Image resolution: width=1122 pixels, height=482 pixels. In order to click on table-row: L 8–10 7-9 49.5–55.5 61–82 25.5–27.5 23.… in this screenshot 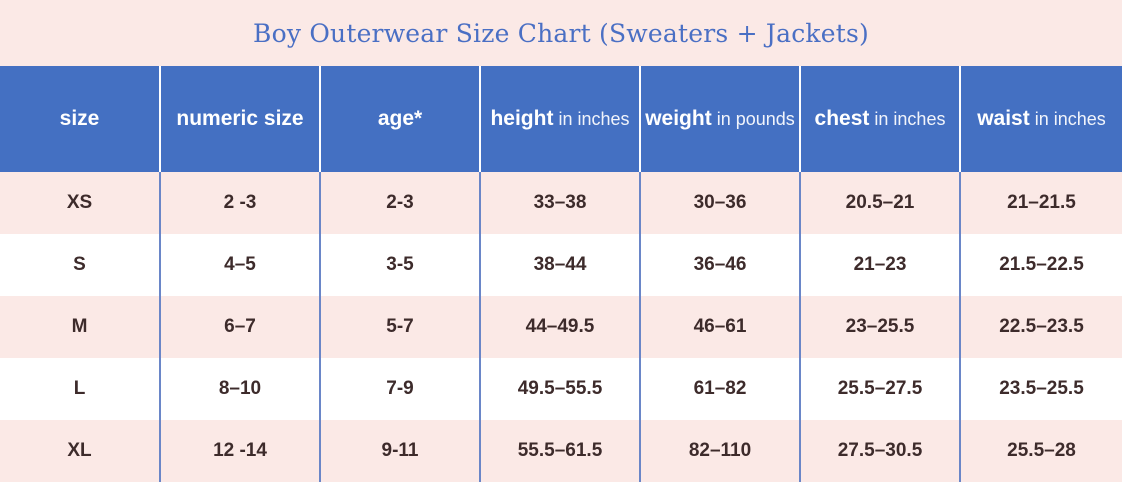, I will do `click(561, 389)`.